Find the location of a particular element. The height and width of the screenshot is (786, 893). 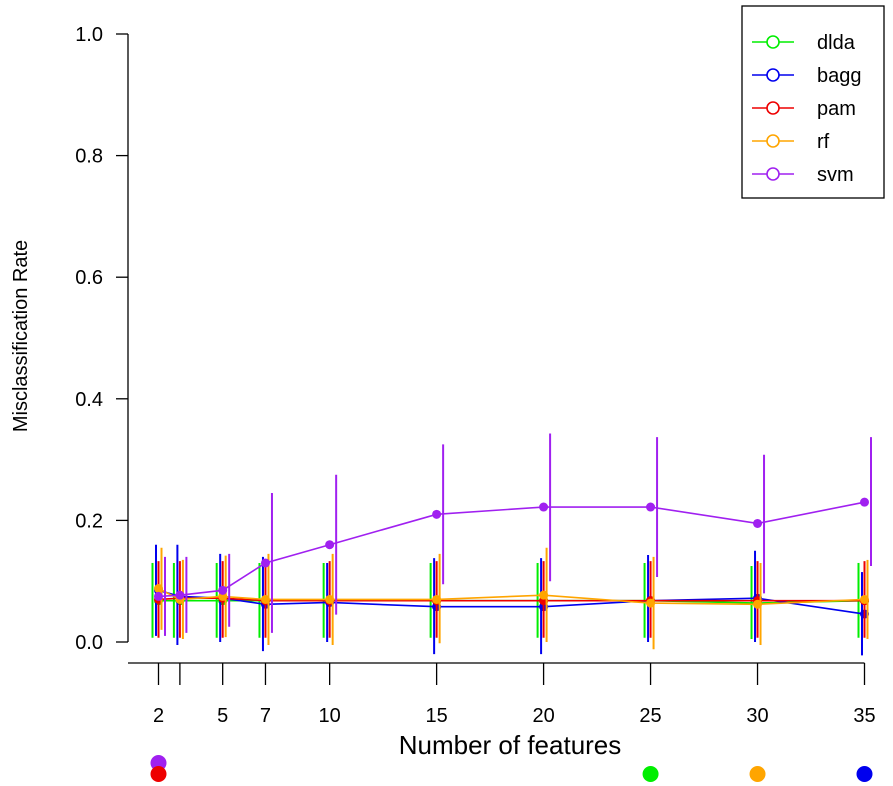

y-axis: 0.0 0.2 0.4 0.6 0.8 1.0 is located at coordinates (102, 339).